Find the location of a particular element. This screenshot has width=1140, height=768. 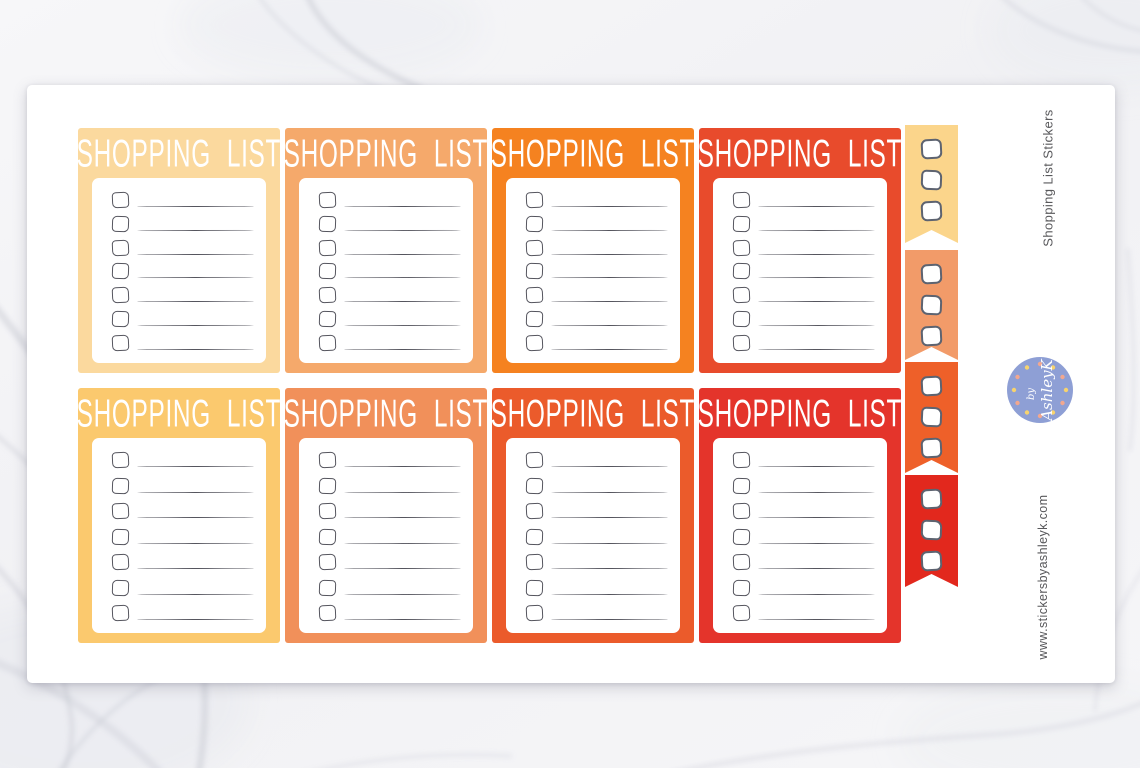

logo-dots-yellow is located at coordinates (1040, 390).